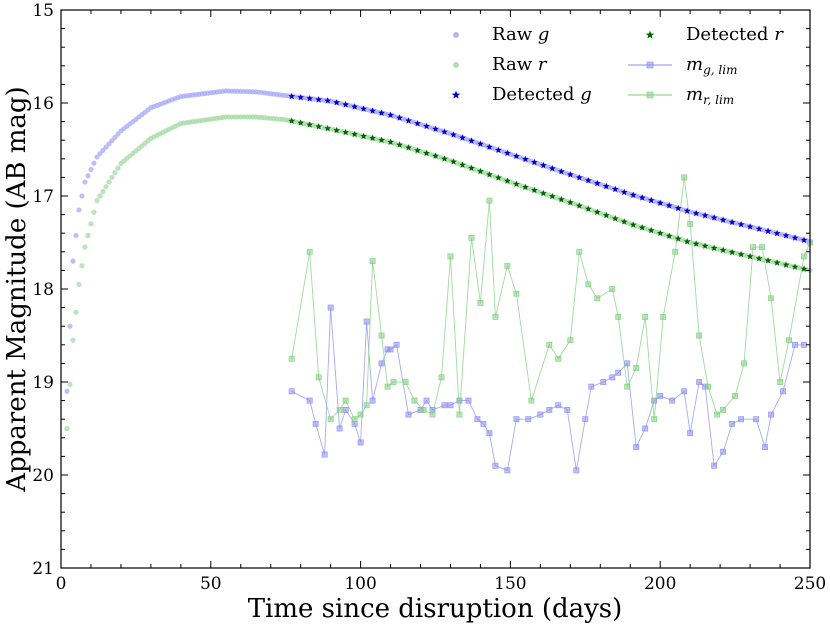 This screenshot has width=830, height=628. Describe the element at coordinates (17, 289) in the screenshot. I see `y-axis-label: Apparent Magnitude (AB mag)` at that location.